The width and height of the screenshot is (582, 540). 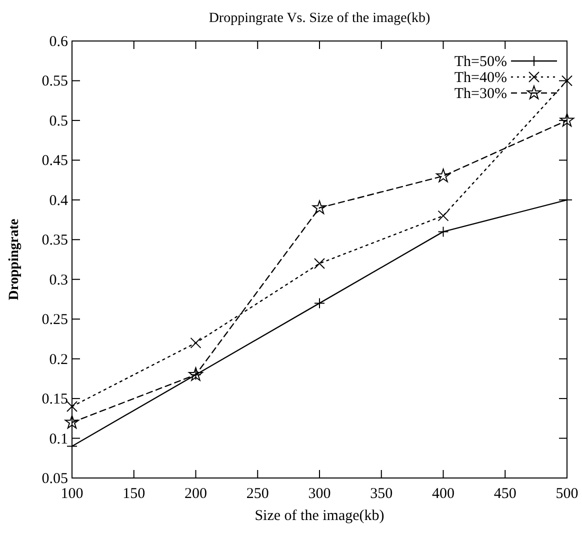 I want to click on y-tick-label: 0.35, so click(x=55, y=240).